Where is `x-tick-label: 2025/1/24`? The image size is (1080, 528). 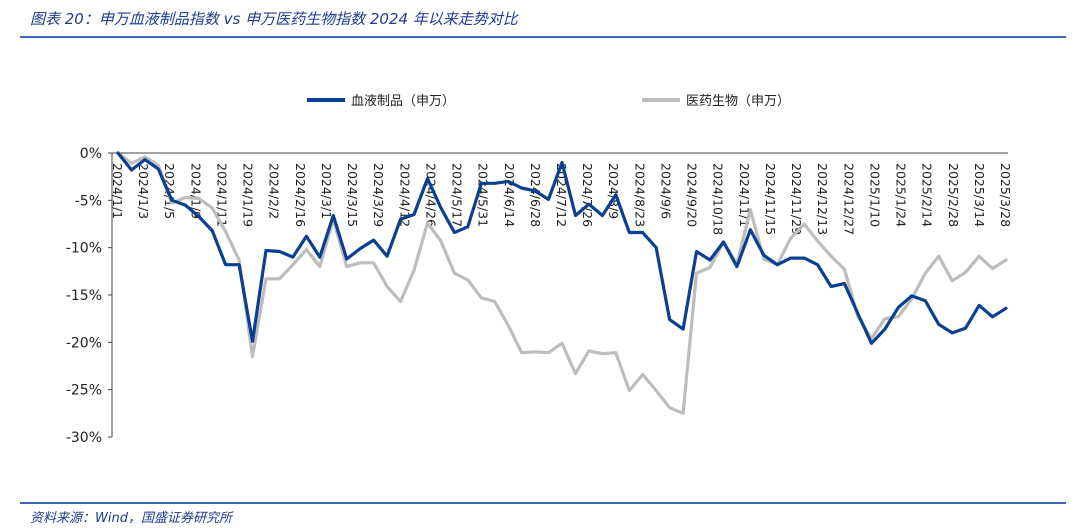
x-tick-label: 2025/1/24 is located at coordinates (901, 195).